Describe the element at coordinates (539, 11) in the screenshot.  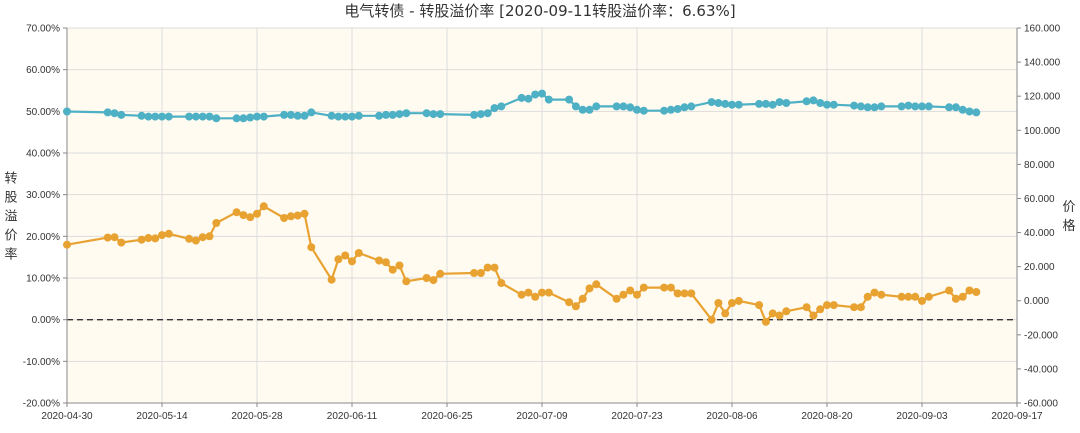
I see `chart-title: 电气转债 - 转股溢价率 [2020-09-11转股溢价率：6.63%]` at that location.